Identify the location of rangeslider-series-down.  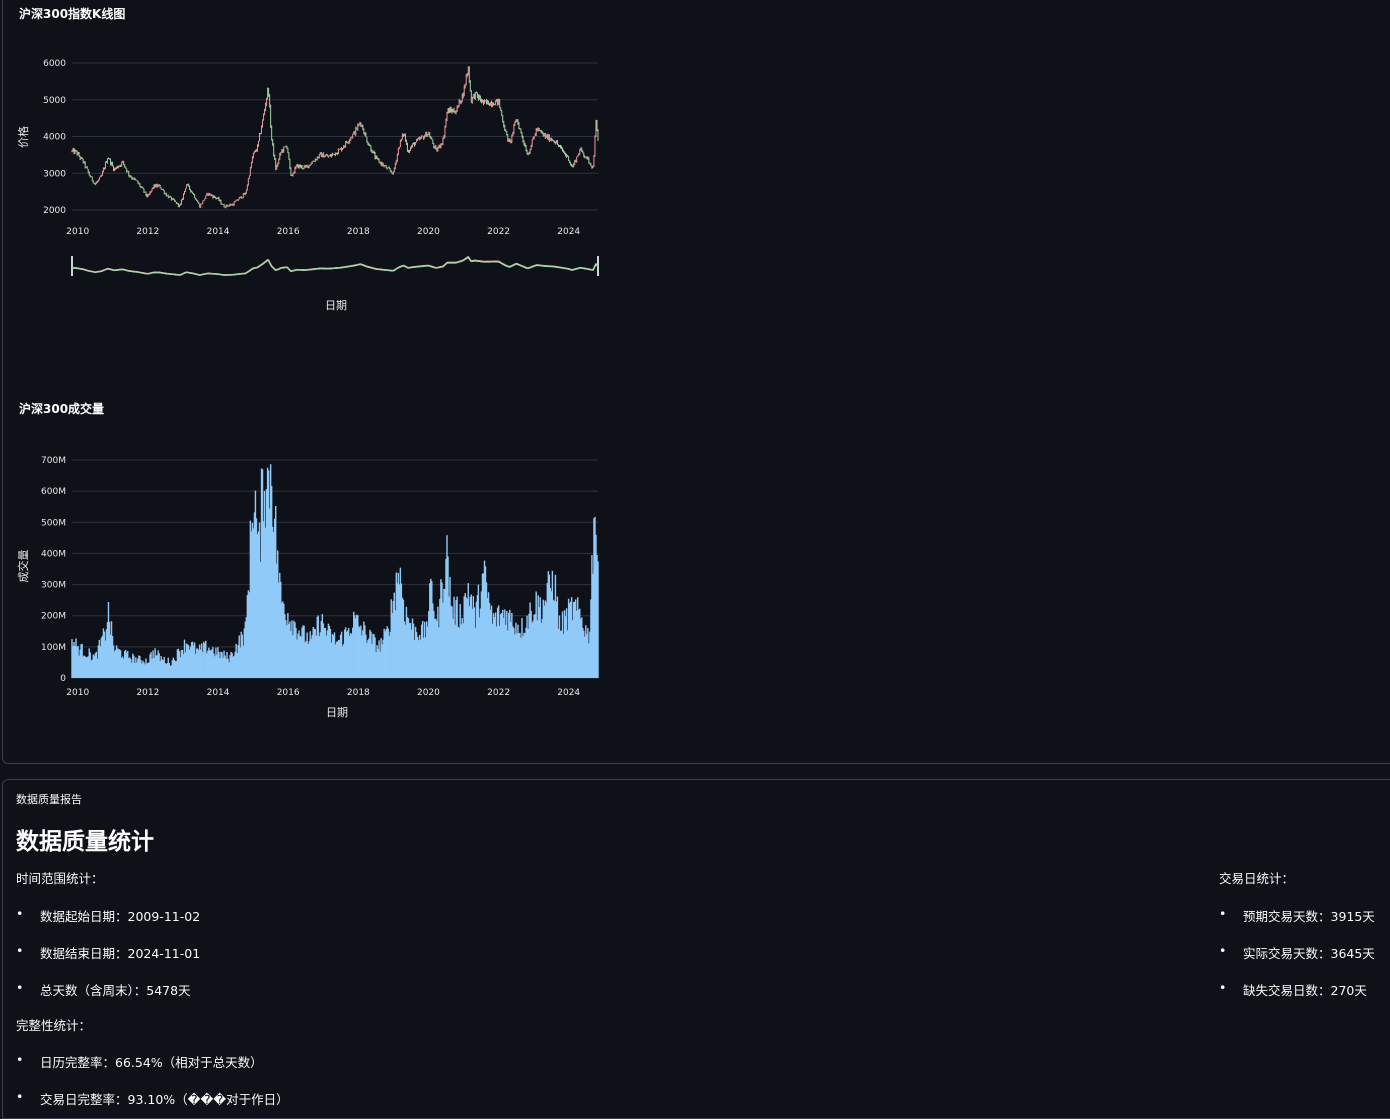
(335, 266).